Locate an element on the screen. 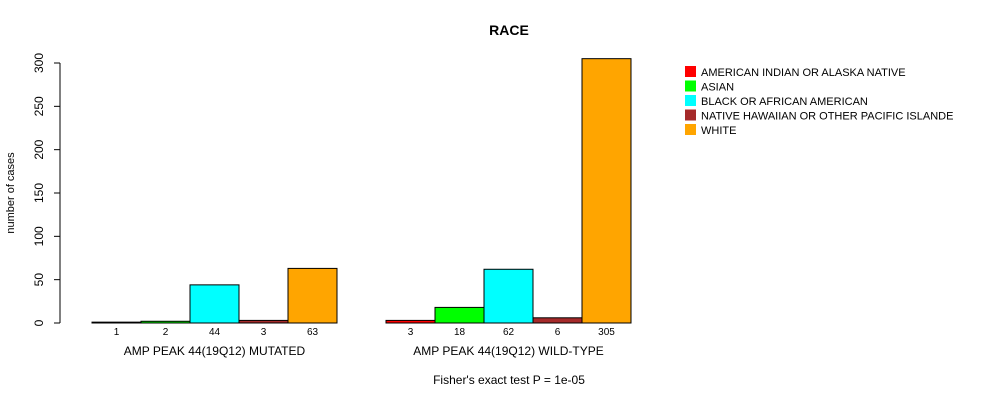 The height and width of the screenshot is (400, 990). y-axis-label: number of cases is located at coordinates (11, 193).